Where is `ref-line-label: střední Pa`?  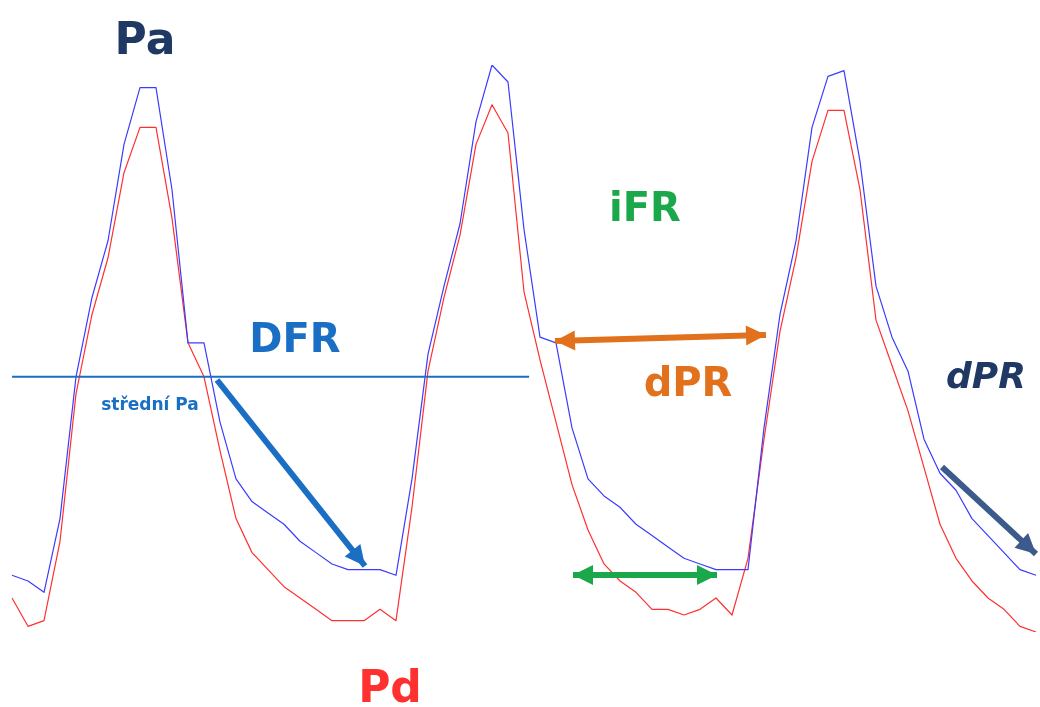 ref-line-label: střední Pa is located at coordinates (150, 404).